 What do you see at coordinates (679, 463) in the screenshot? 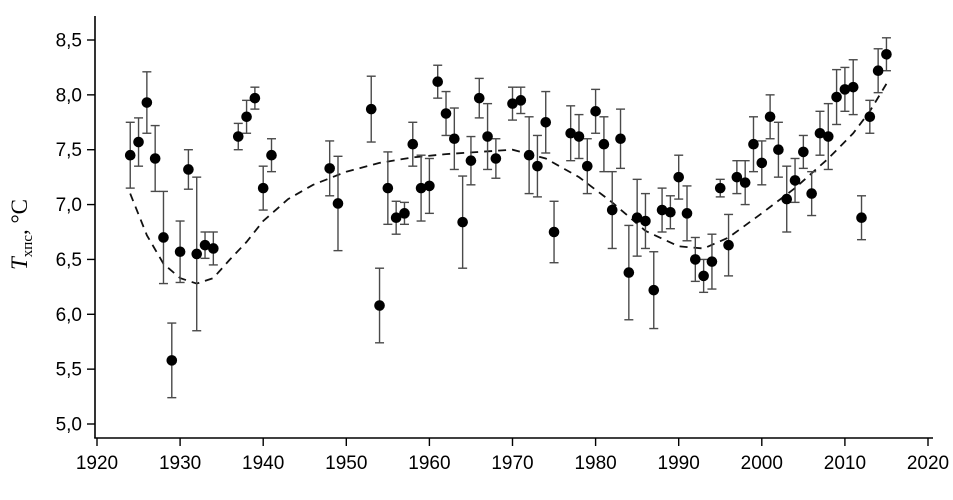
I see `x-tick-label: 1990` at bounding box center [679, 463].